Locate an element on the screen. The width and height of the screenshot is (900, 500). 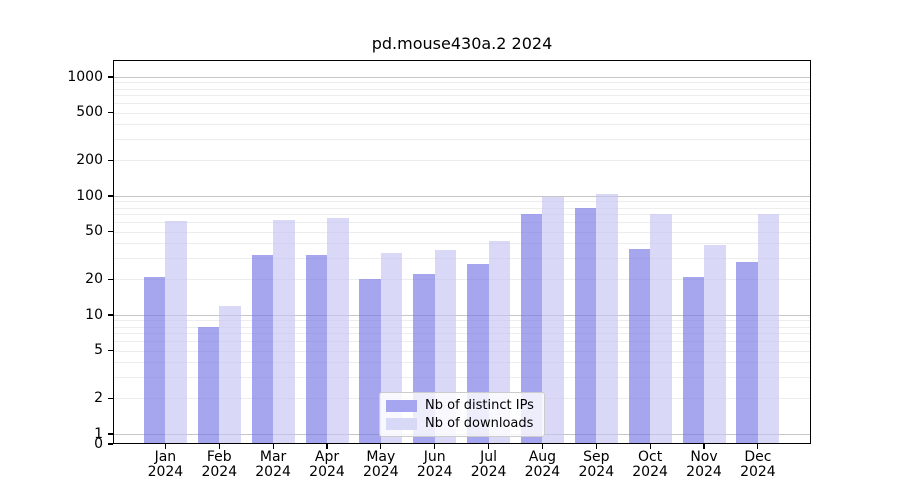
chart-title: pd.mouse430a.2 2024 is located at coordinates (462, 43).